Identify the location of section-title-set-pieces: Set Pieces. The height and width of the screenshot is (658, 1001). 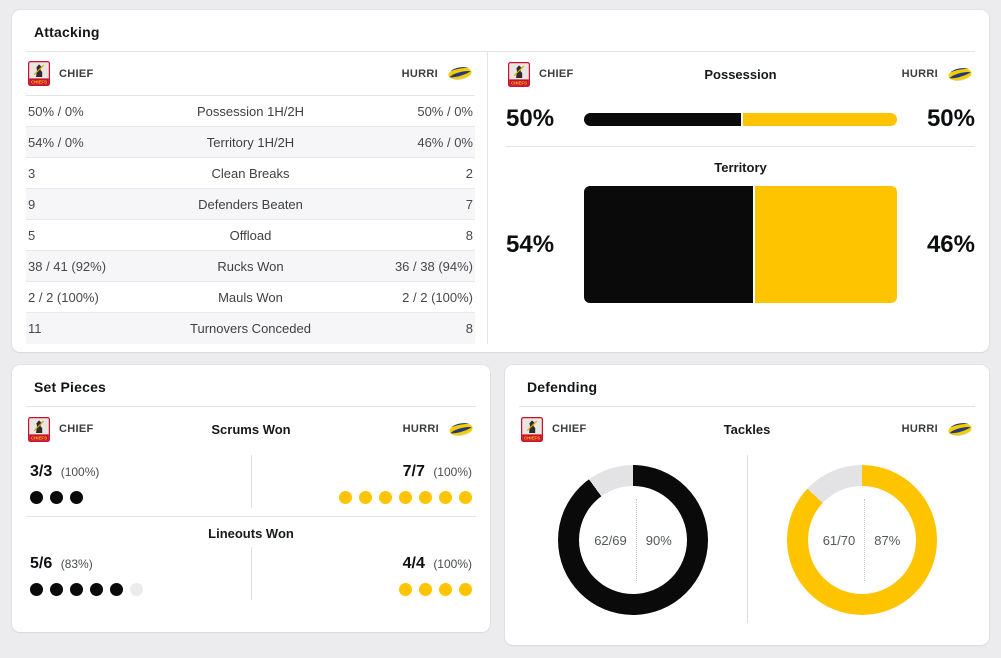
(70, 387).